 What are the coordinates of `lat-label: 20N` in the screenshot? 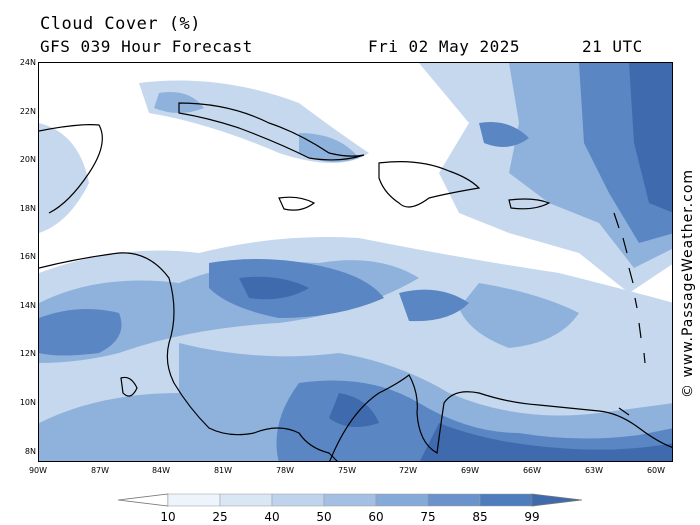 It's located at (27, 159).